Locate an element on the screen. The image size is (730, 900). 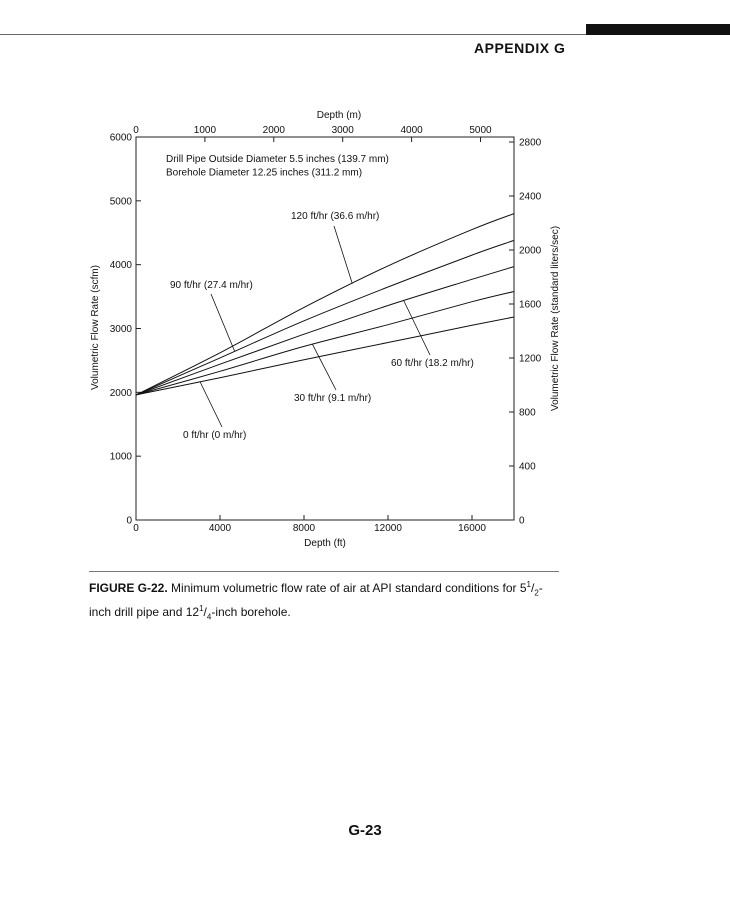
drill-size-int: 5 is located at coordinates (523, 588).